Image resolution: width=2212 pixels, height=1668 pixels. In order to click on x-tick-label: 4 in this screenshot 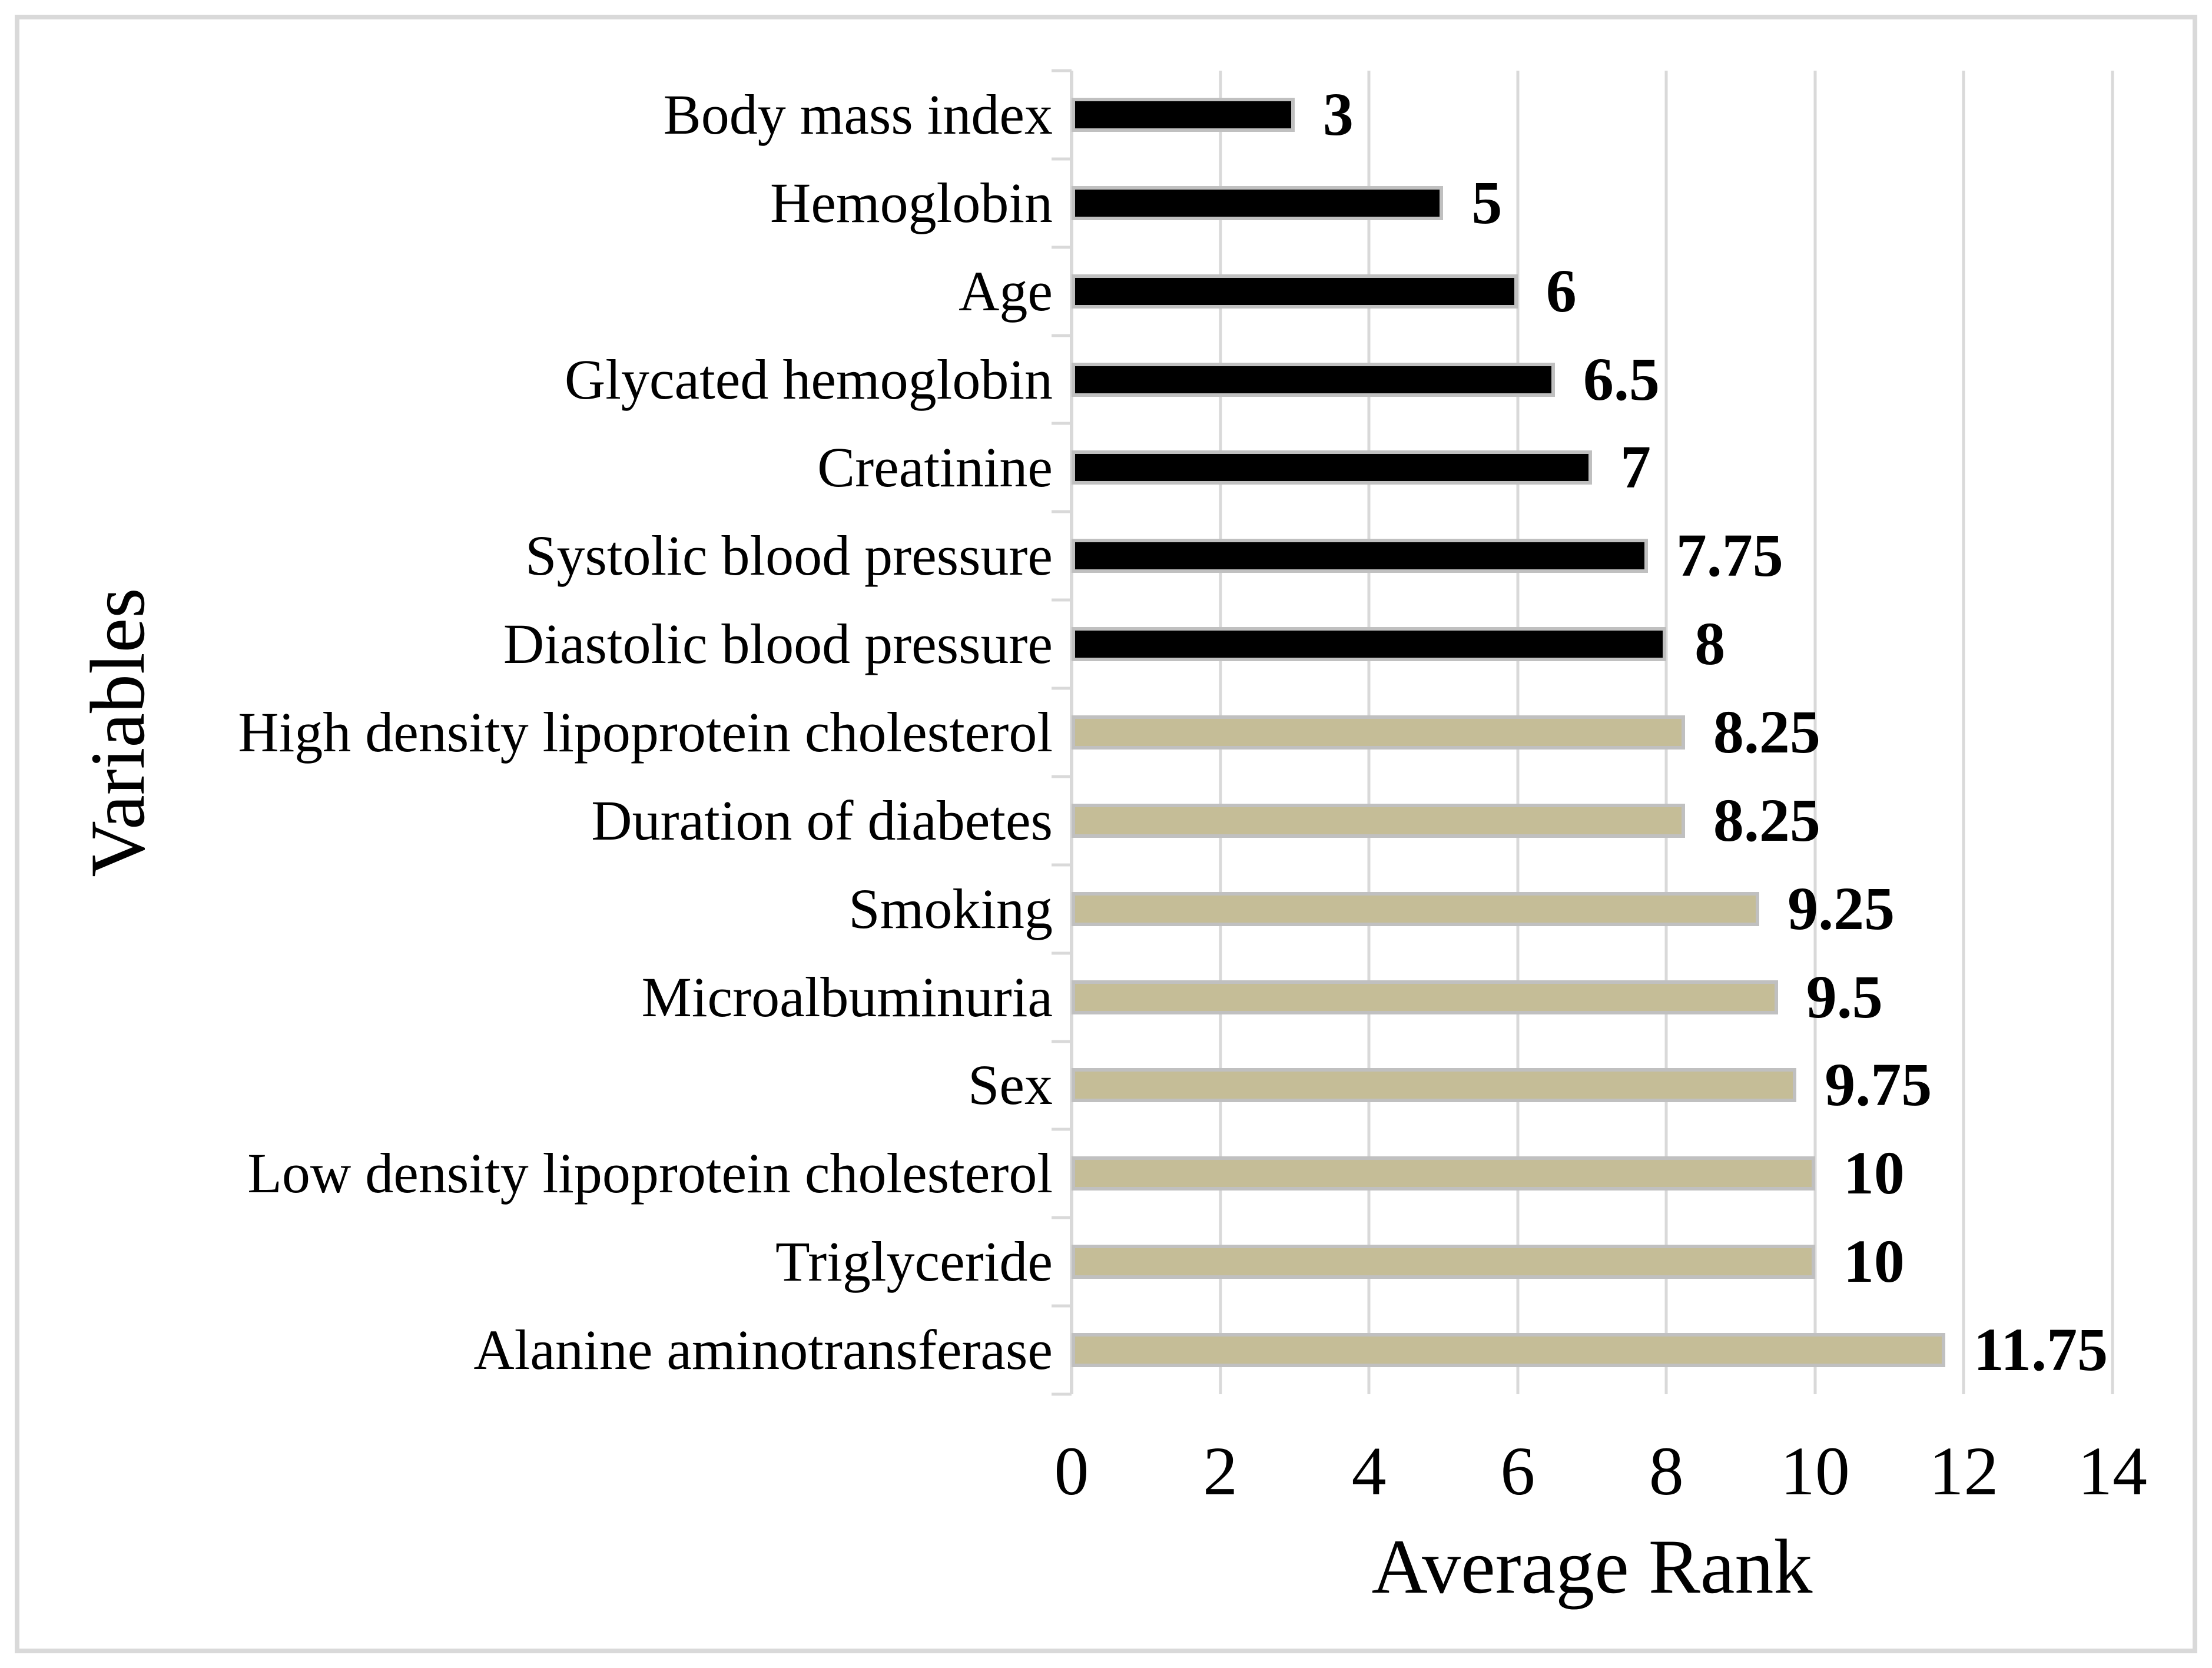, I will do `click(1369, 1471)`.